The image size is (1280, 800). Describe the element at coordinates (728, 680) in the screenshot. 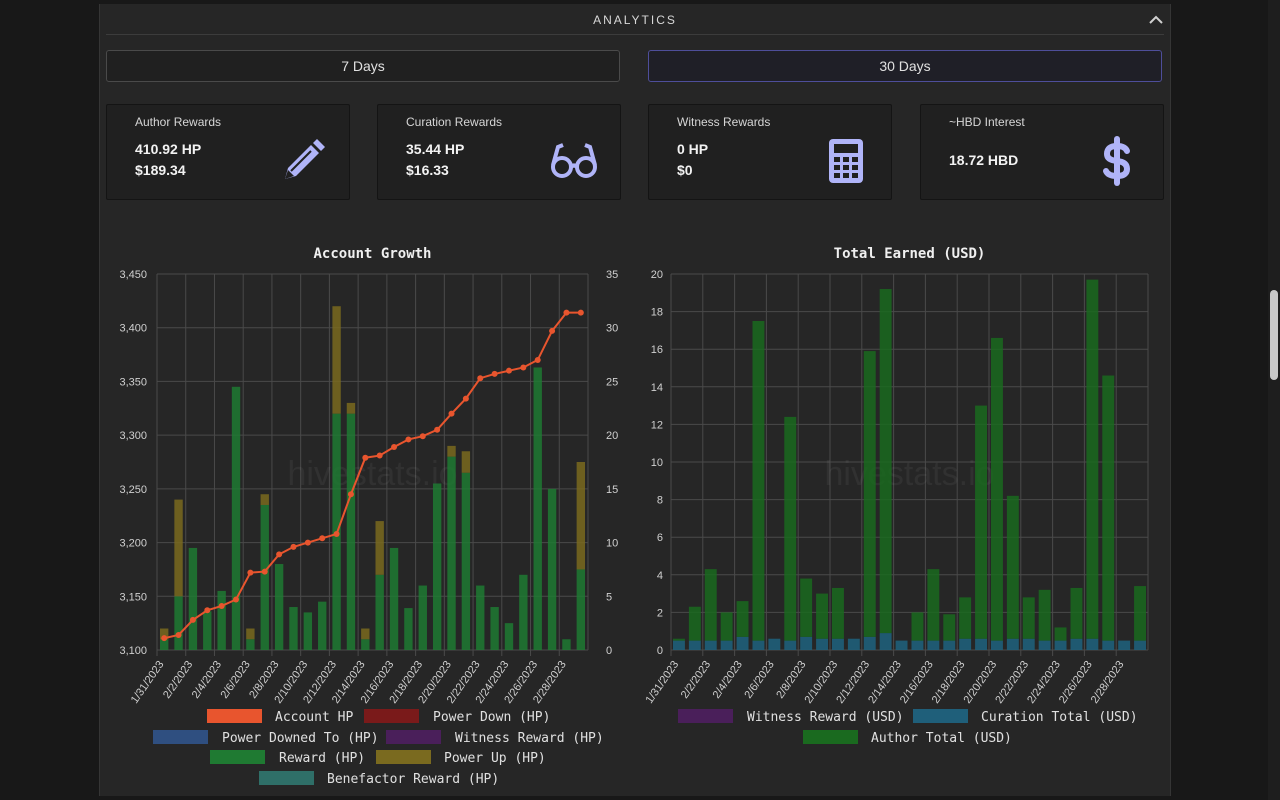

I see `x-tick-label: 2/4/2023` at that location.